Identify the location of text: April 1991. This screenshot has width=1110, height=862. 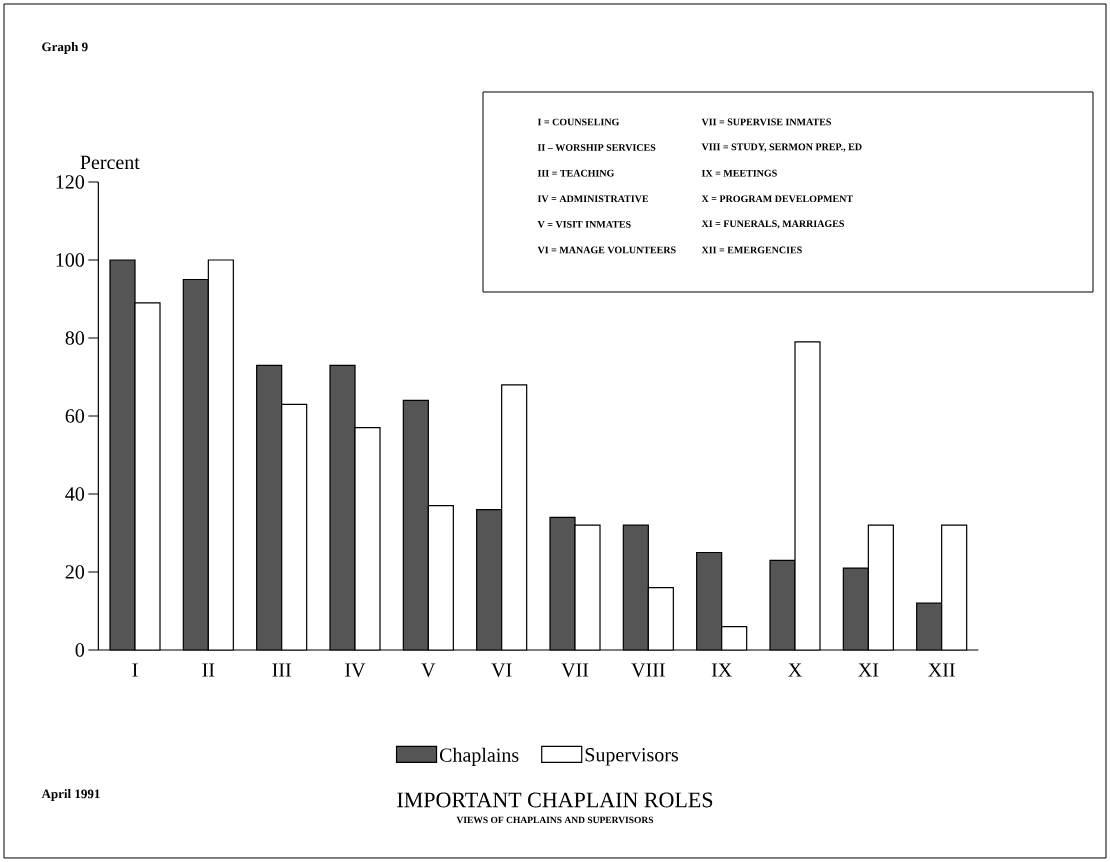
(70, 795).